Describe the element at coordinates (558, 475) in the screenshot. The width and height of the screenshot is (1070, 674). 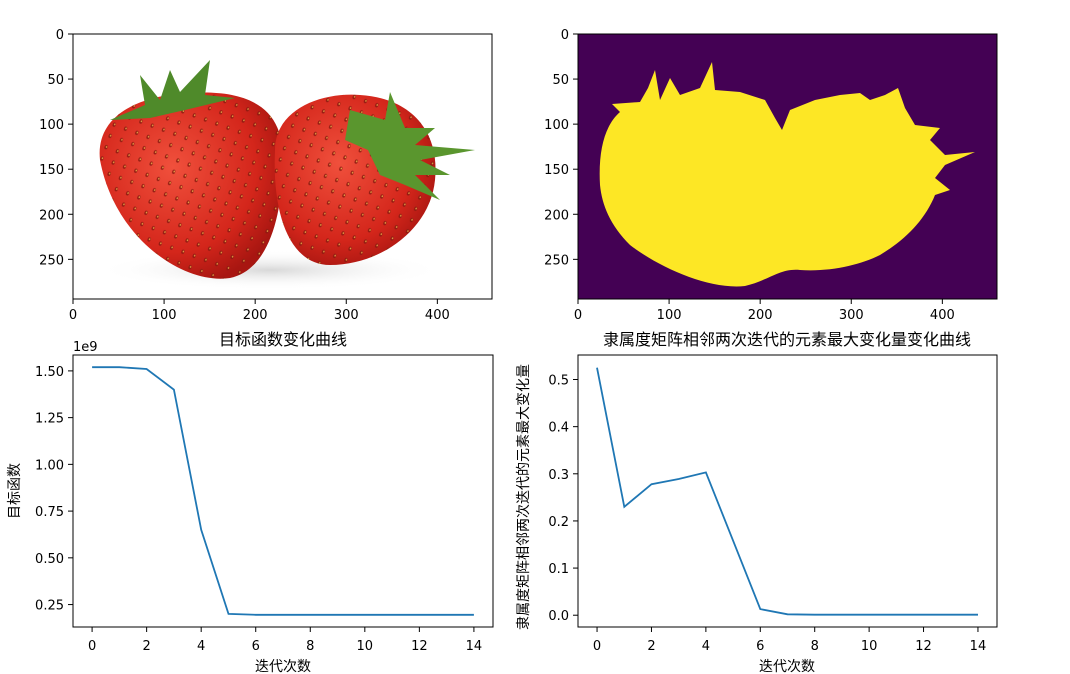
I see `y-tick-label: 0.3` at that location.